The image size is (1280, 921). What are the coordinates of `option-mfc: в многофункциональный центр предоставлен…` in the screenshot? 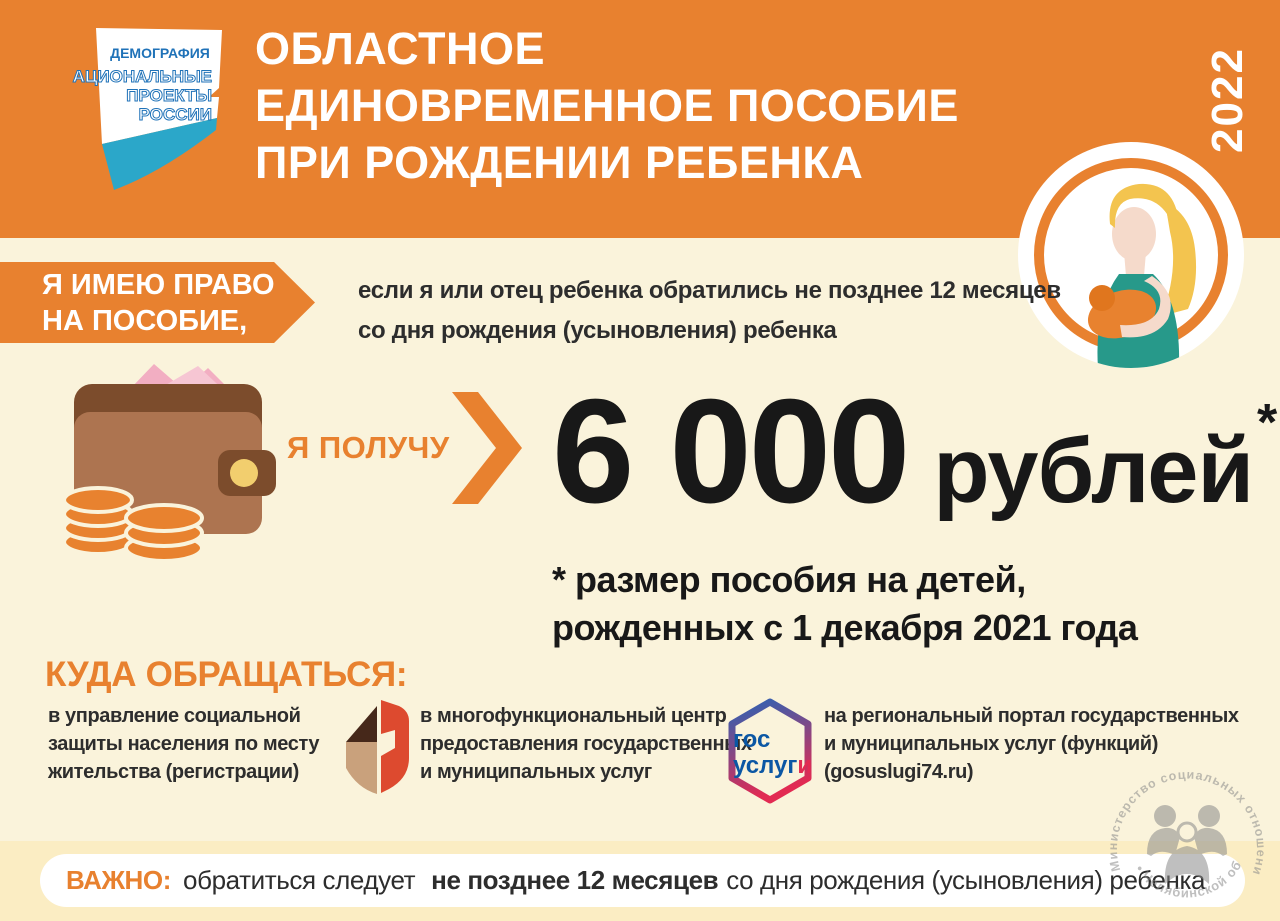 It's located at (586, 744).